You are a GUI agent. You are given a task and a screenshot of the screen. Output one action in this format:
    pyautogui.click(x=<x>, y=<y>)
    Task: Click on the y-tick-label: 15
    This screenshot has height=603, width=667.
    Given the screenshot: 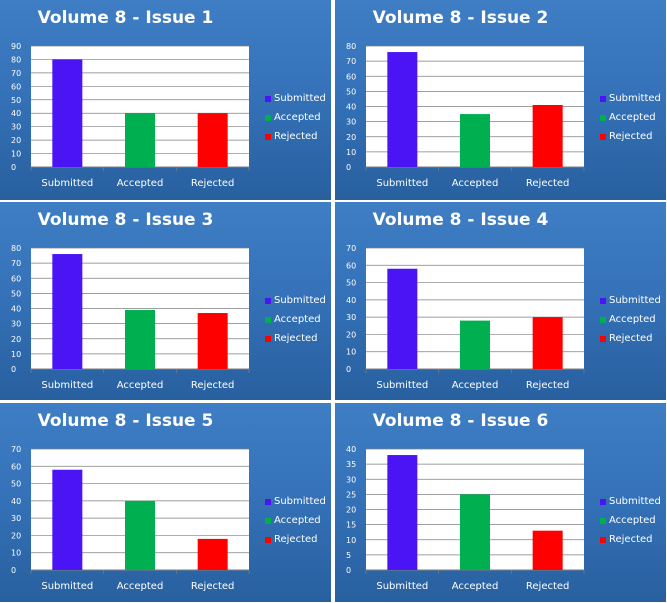 What is the action you would take?
    pyautogui.click(x=351, y=525)
    